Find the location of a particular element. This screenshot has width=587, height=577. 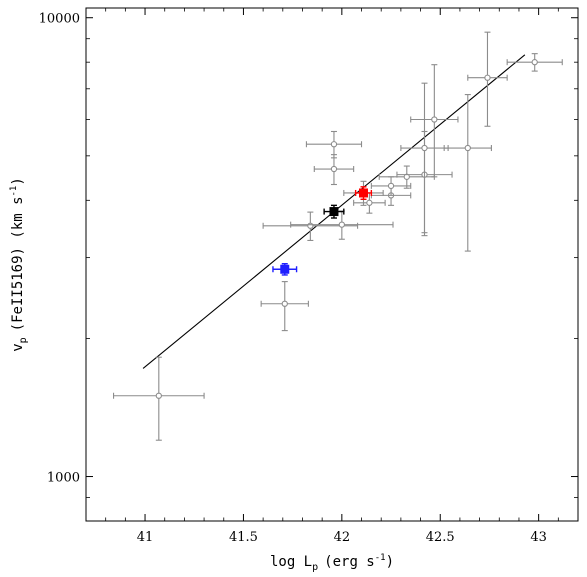

y-axis-label-rest: (FeII5169) (km s is located at coordinates (18, 263).